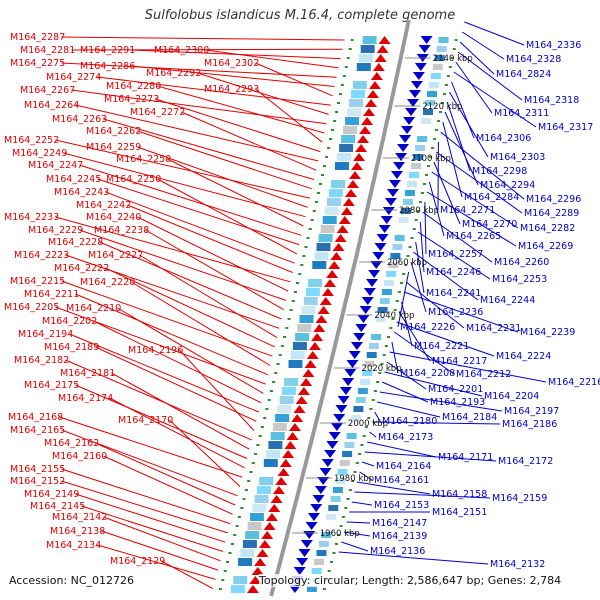 The width and height of the screenshot is (600, 600). Describe the element at coordinates (73, 545) in the screenshot. I see `forward-gene-label: M164_2134` at that location.